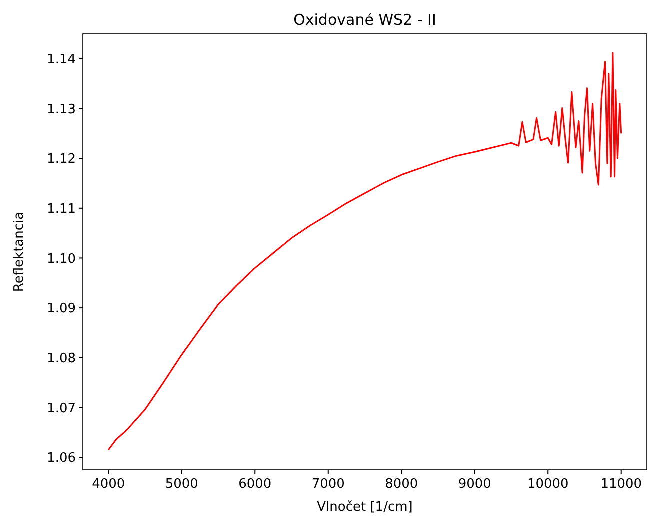 The image size is (669, 523). I want to click on y-tick-label: 1.12, so click(61, 160).